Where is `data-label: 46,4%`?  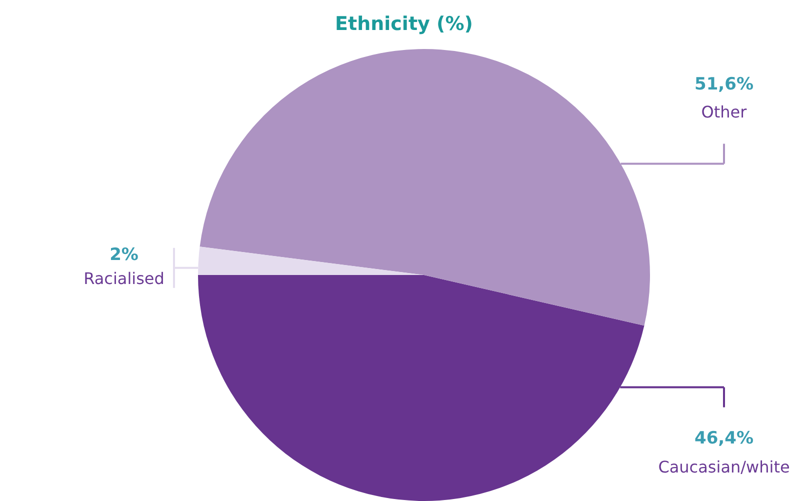
data-label: 46,4% is located at coordinates (724, 438).